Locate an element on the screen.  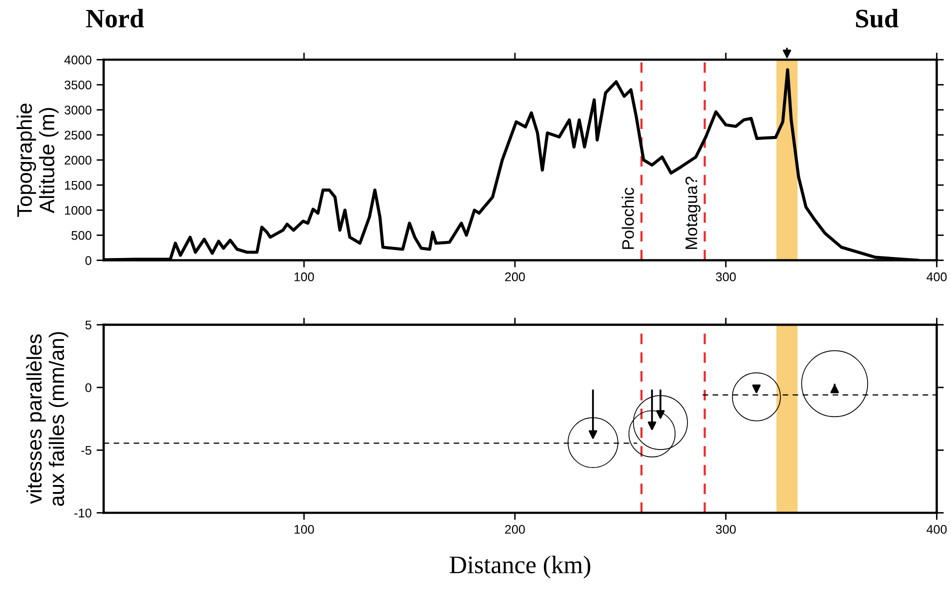
ref-line-label: Polochic is located at coordinates (628, 218).